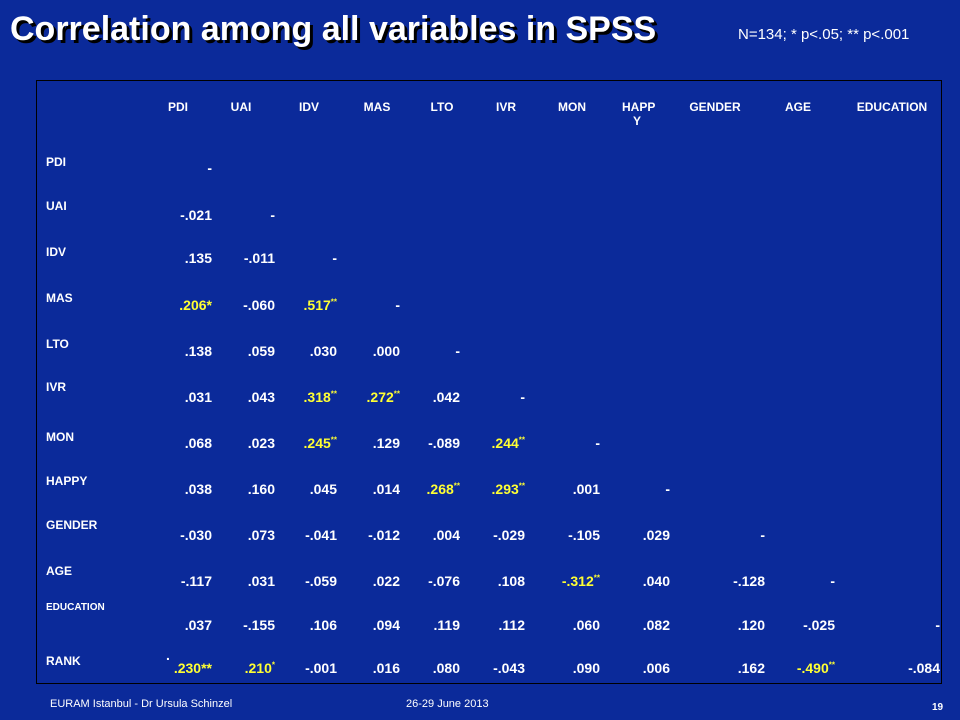 This screenshot has width=960, height=720. Describe the element at coordinates (511, 581) in the screenshot. I see `cell-value: .108` at that location.